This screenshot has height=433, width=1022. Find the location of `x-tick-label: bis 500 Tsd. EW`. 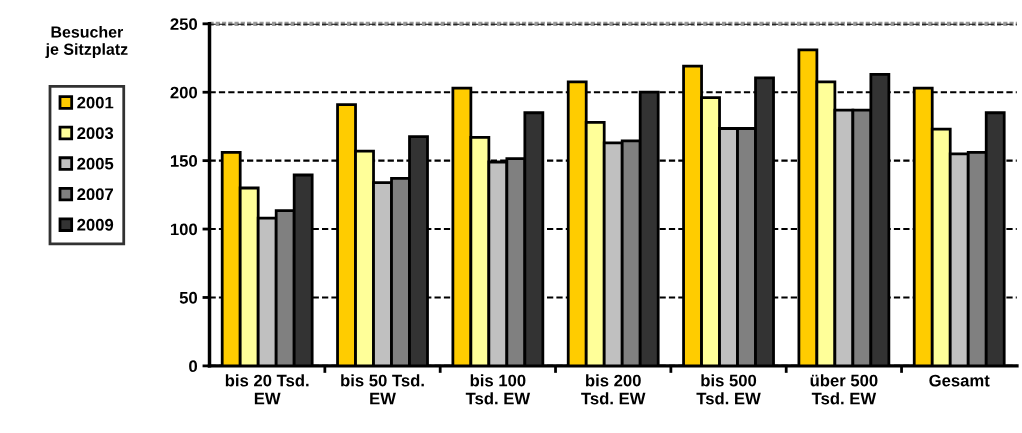

x-tick-label: bis 500 Tsd. EW is located at coordinates (728, 389).